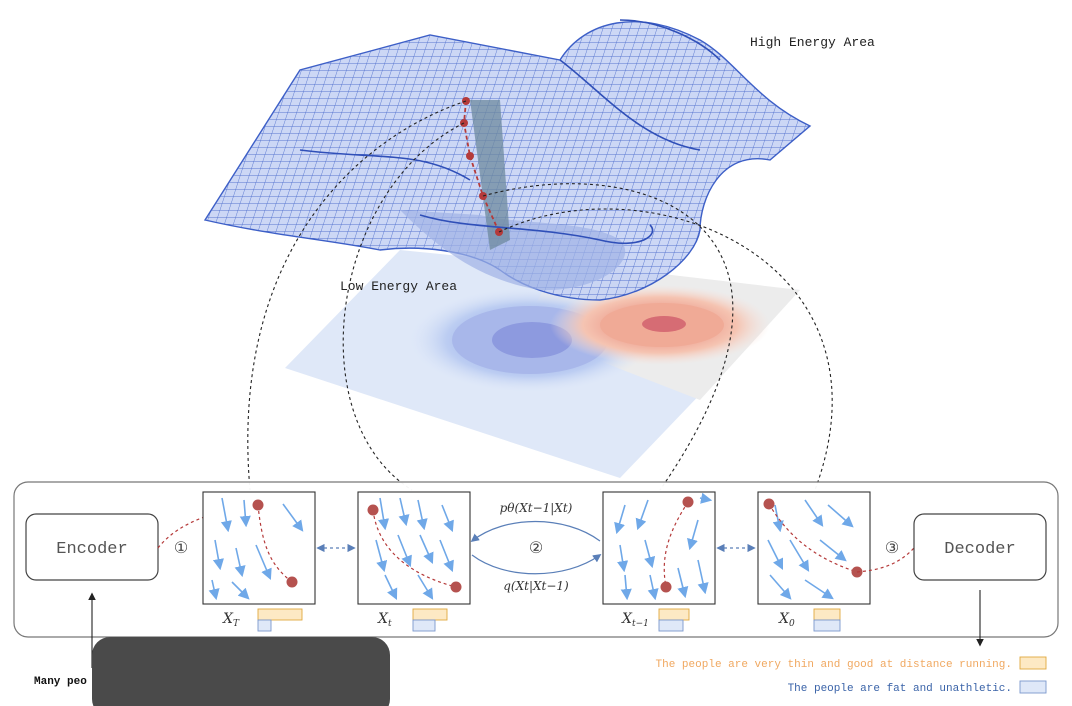 This screenshot has height=706, width=1072. Describe the element at coordinates (236, 624) in the screenshot. I see `svg-text: T` at that location.